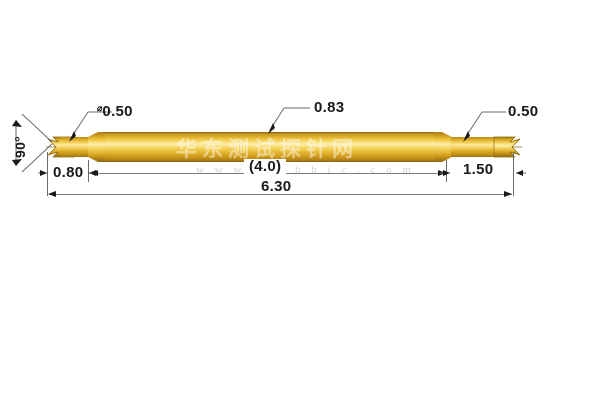 The height and width of the screenshot is (400, 600). Describe the element at coordinates (276, 186) in the screenshot. I see `total-length-label: 6.30` at that location.